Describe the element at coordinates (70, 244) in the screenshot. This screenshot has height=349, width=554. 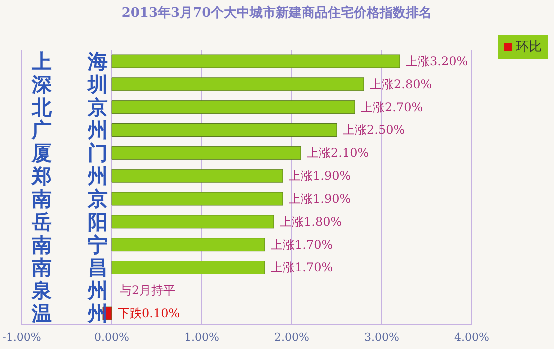
I see `category-label: 南宁` at that location.